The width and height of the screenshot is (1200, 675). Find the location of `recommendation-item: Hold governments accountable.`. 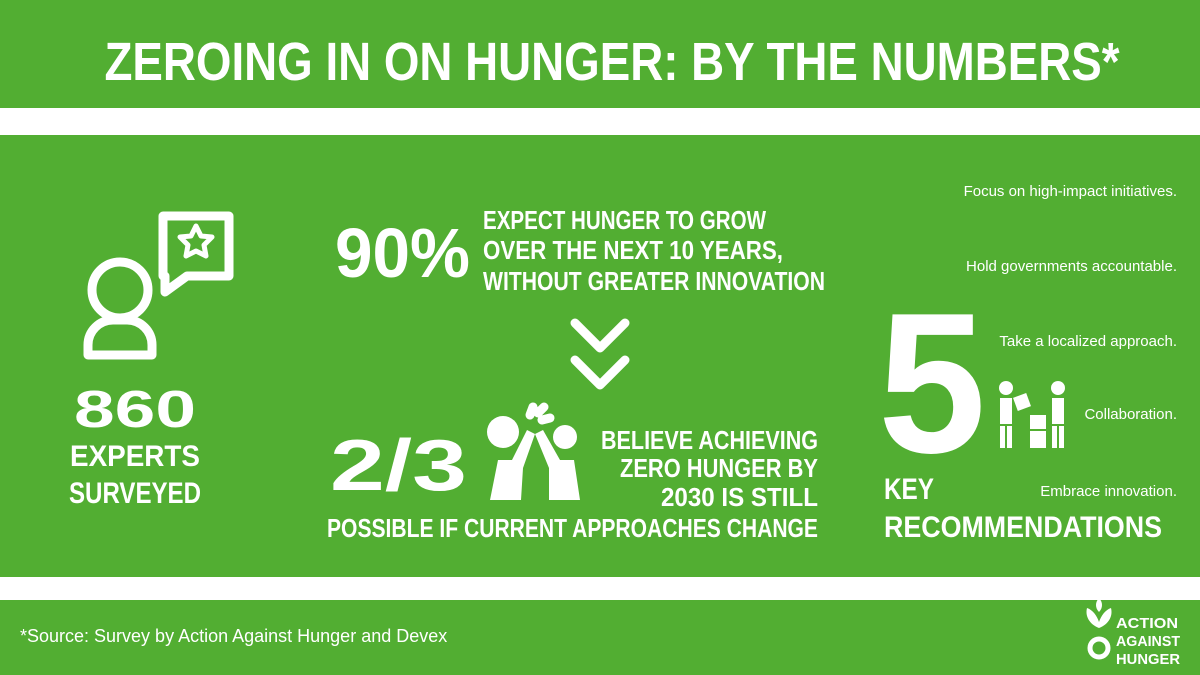

recommendation-item: Hold governments accountable. is located at coordinates (1071, 266).